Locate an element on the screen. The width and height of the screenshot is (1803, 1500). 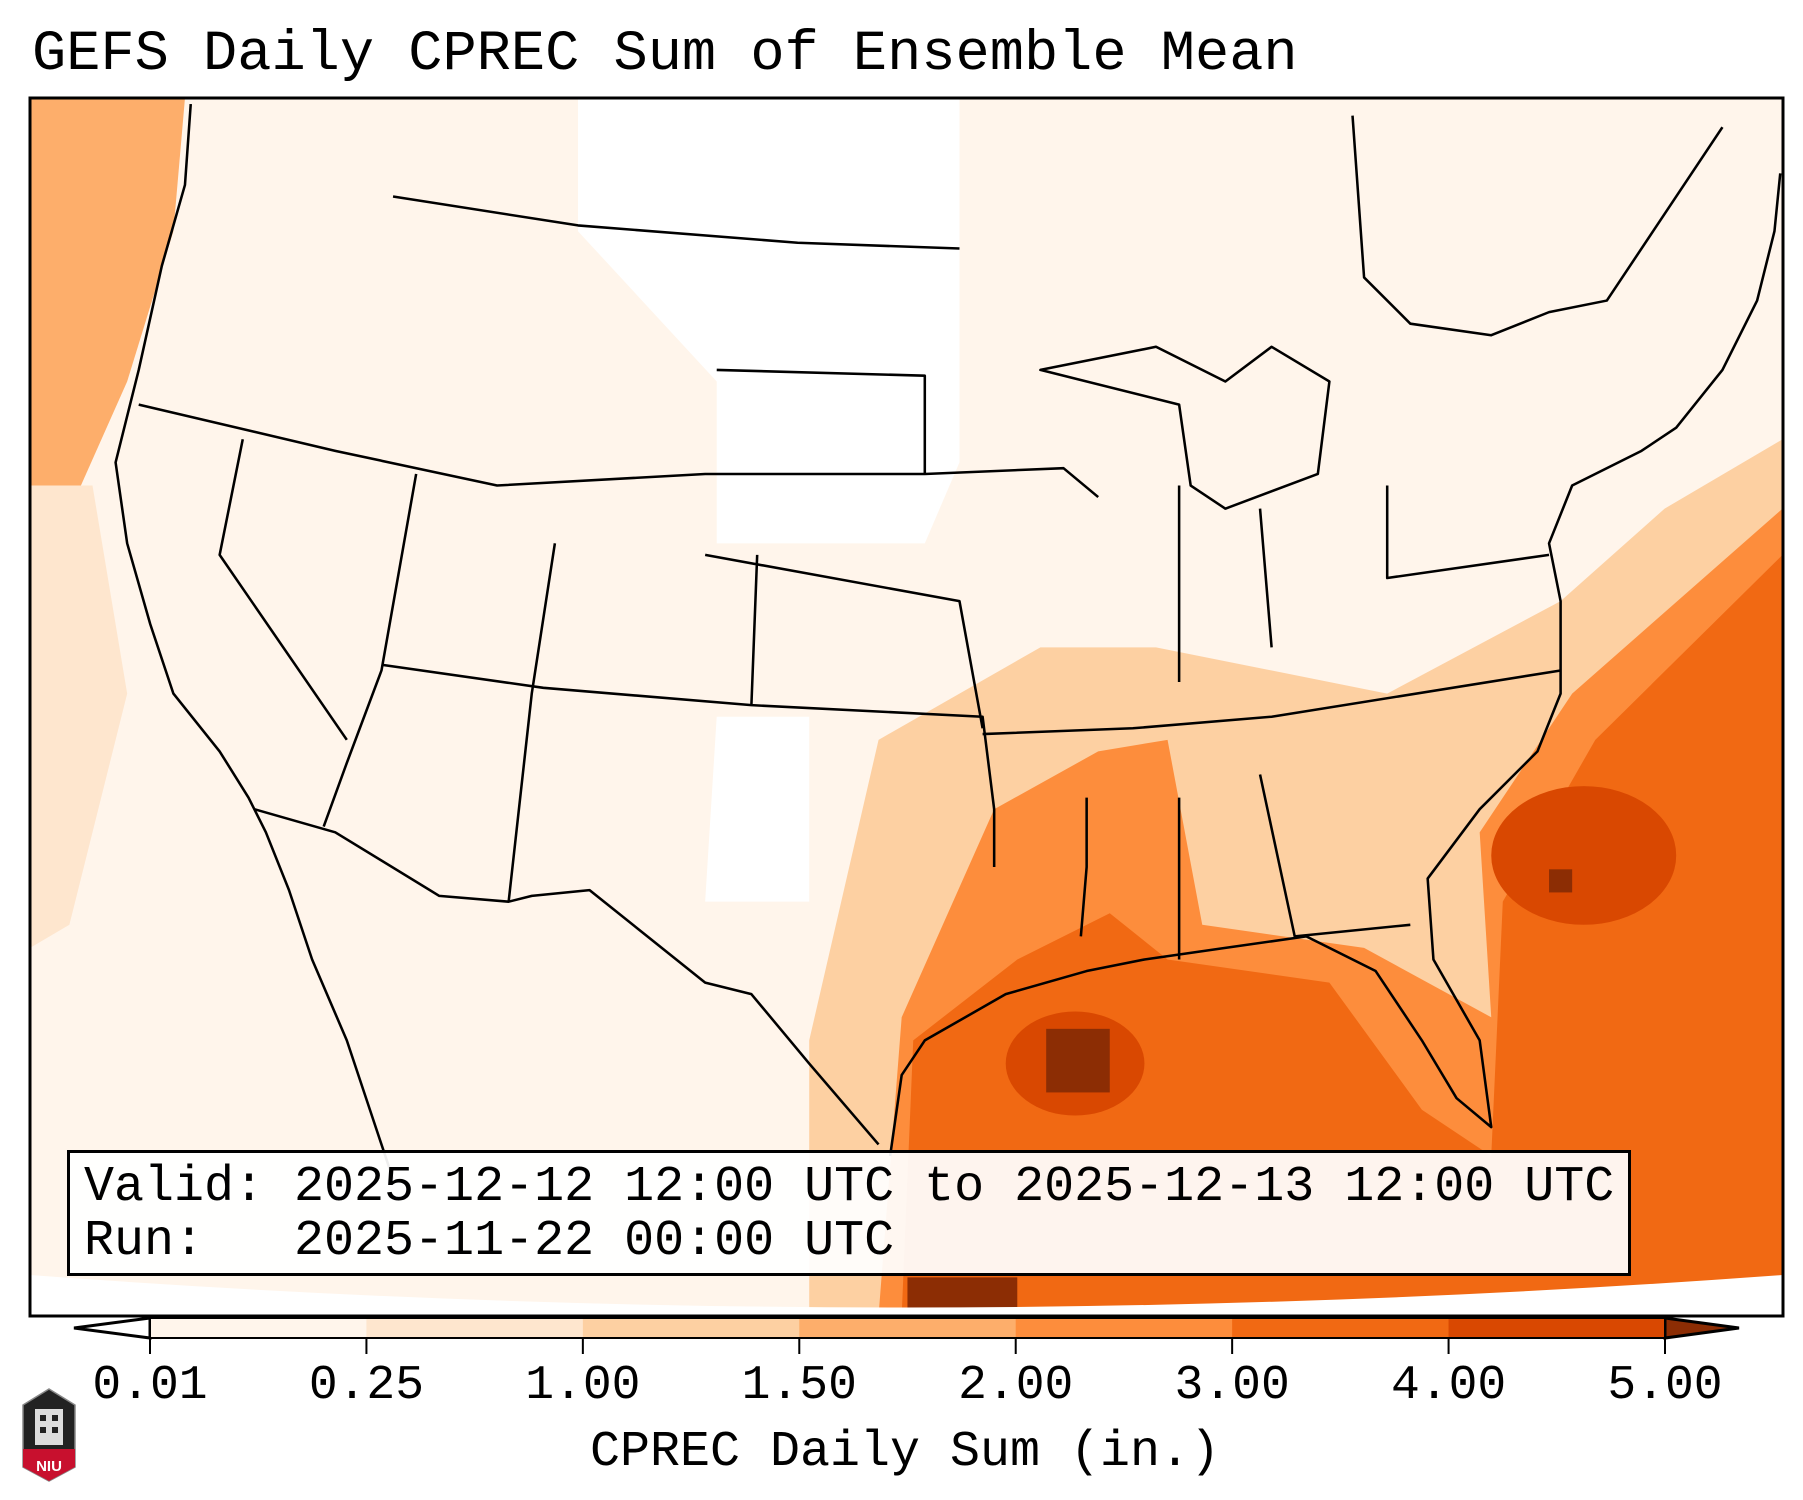
precip-region-pacific is located at coordinates (107, 298).